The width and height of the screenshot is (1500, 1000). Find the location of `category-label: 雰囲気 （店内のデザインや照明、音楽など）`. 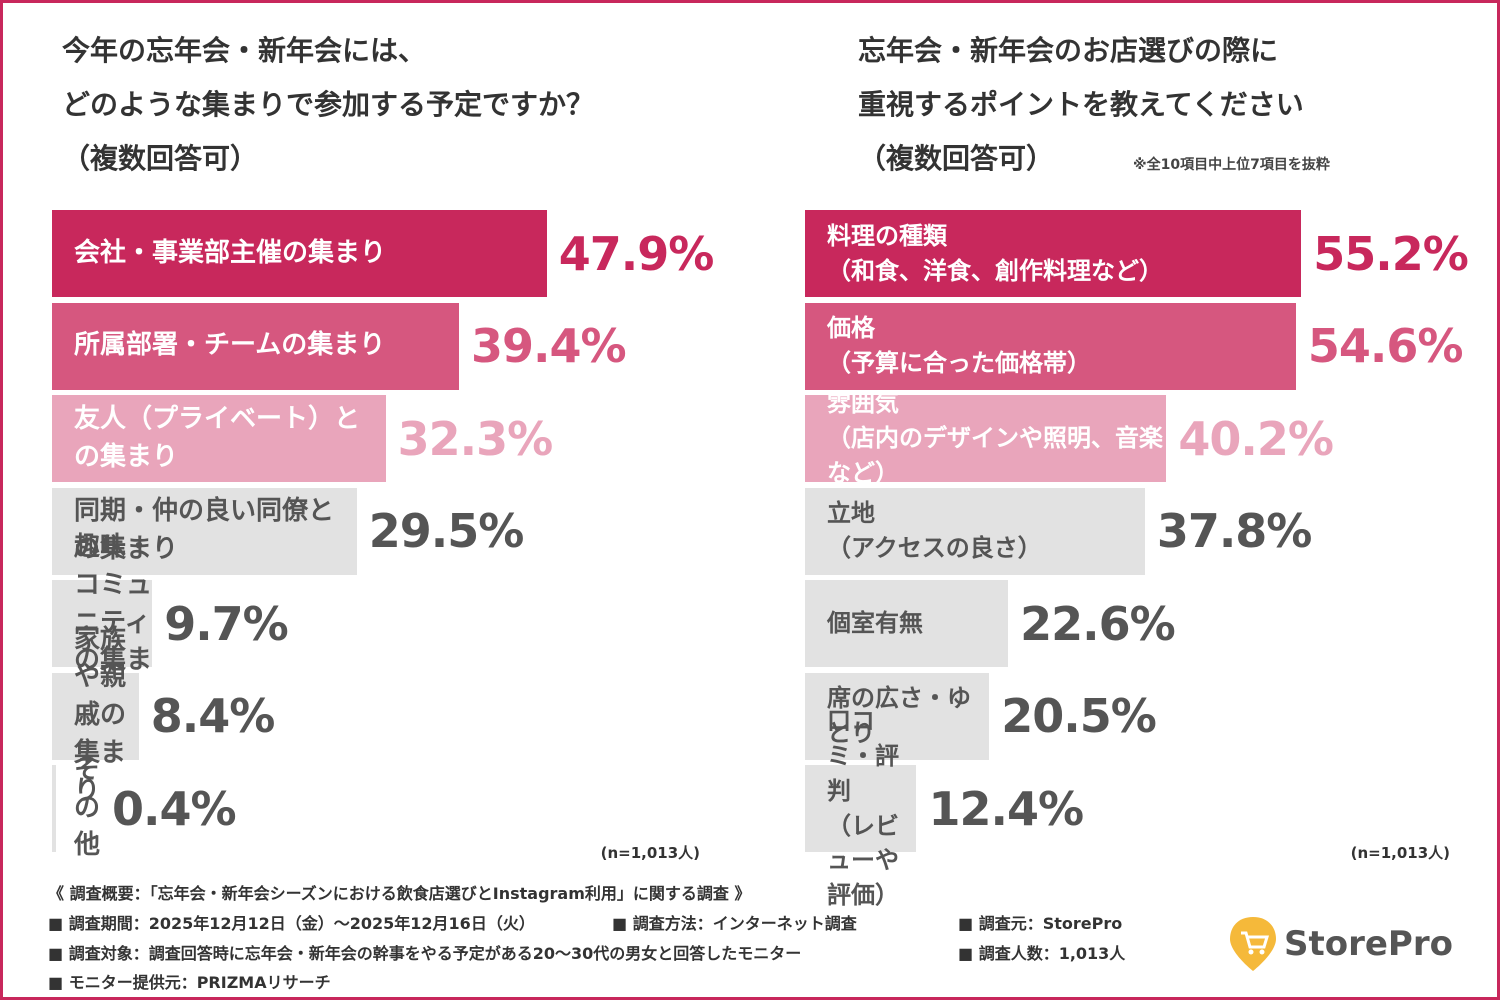

category-label: 雰囲気 （店内のデザインや照明、音楽など） is located at coordinates (995, 438).